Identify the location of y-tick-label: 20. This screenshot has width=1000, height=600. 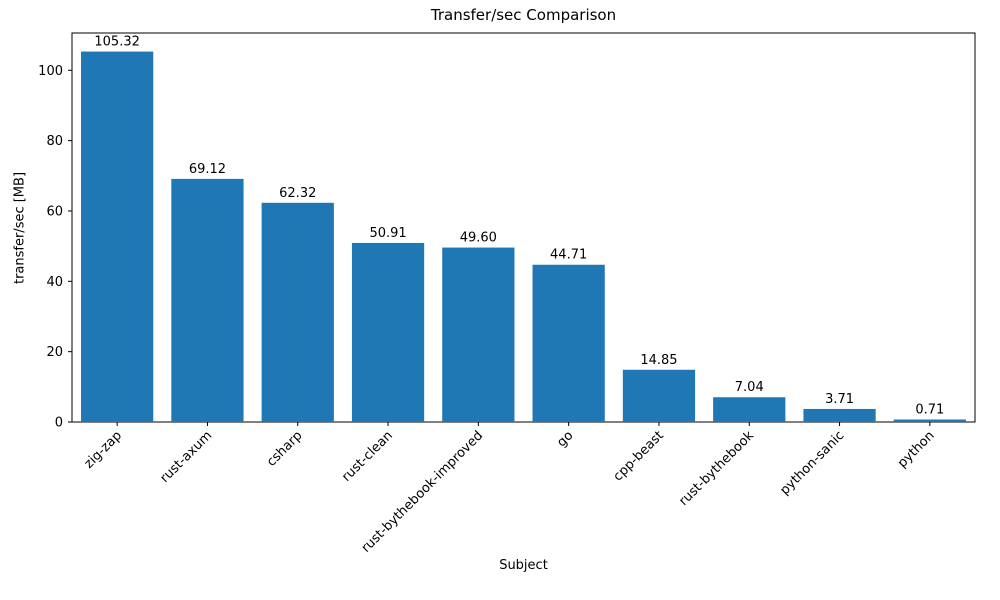
(54, 352).